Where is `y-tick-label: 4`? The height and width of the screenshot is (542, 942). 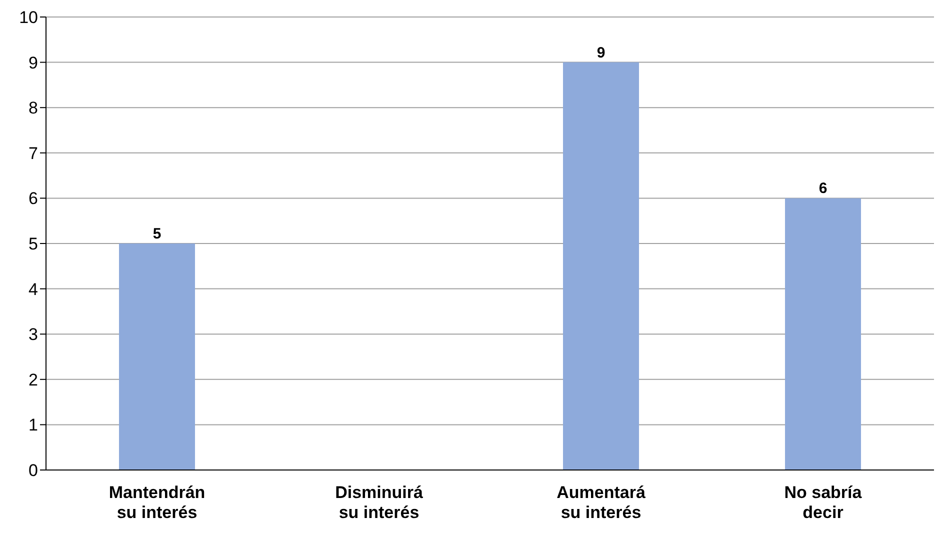 y-tick-label: 4 is located at coordinates (33, 289).